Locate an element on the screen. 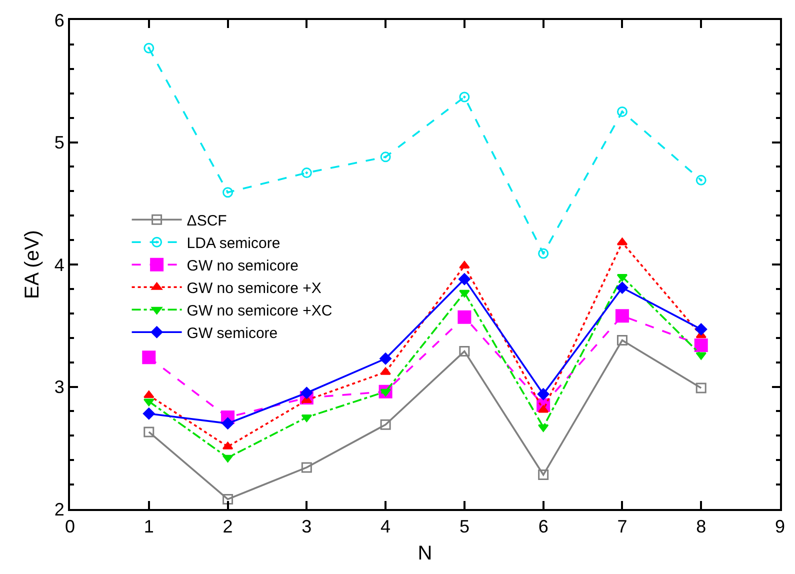 This screenshot has height=574, width=795. y-tick-label: 2 is located at coordinates (59, 509).